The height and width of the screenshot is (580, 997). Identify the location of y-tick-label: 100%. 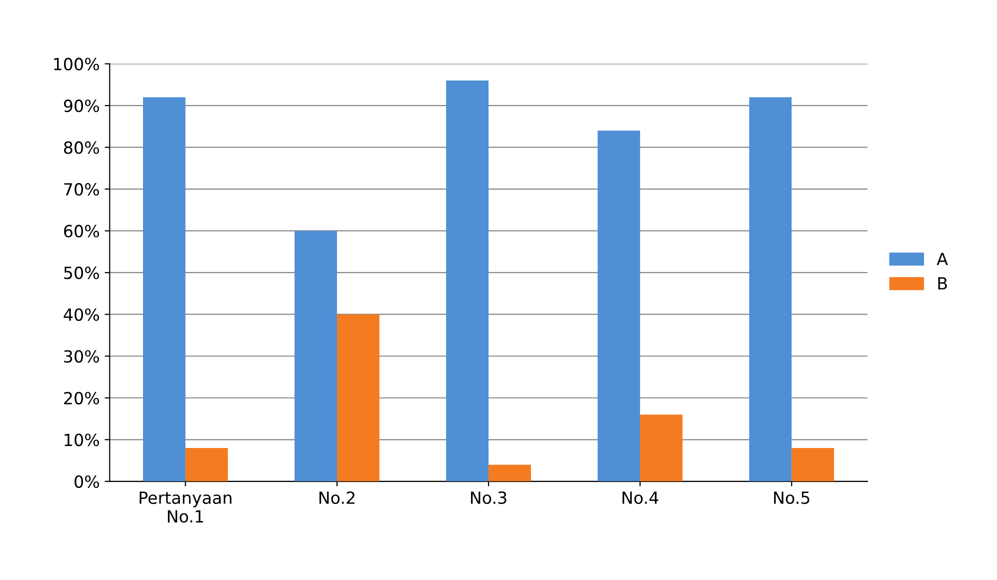
(77, 64).